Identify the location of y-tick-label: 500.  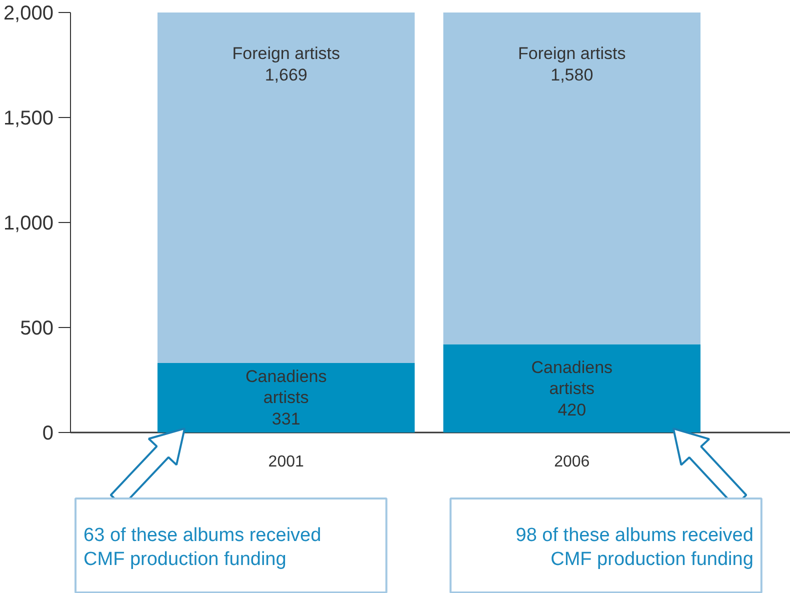
(37, 329).